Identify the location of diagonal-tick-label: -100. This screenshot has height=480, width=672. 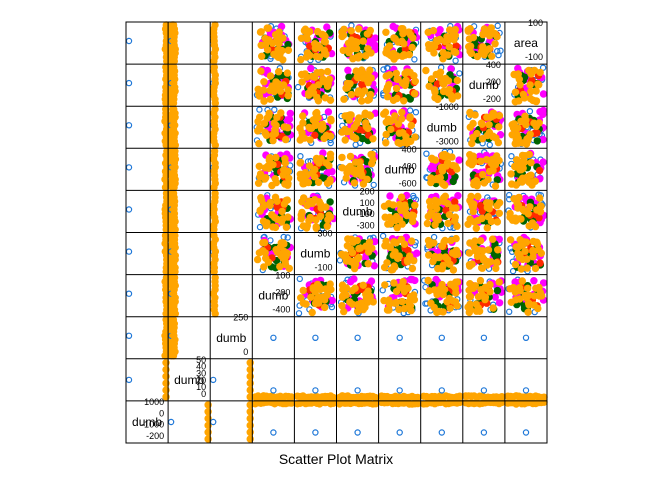
(534, 57).